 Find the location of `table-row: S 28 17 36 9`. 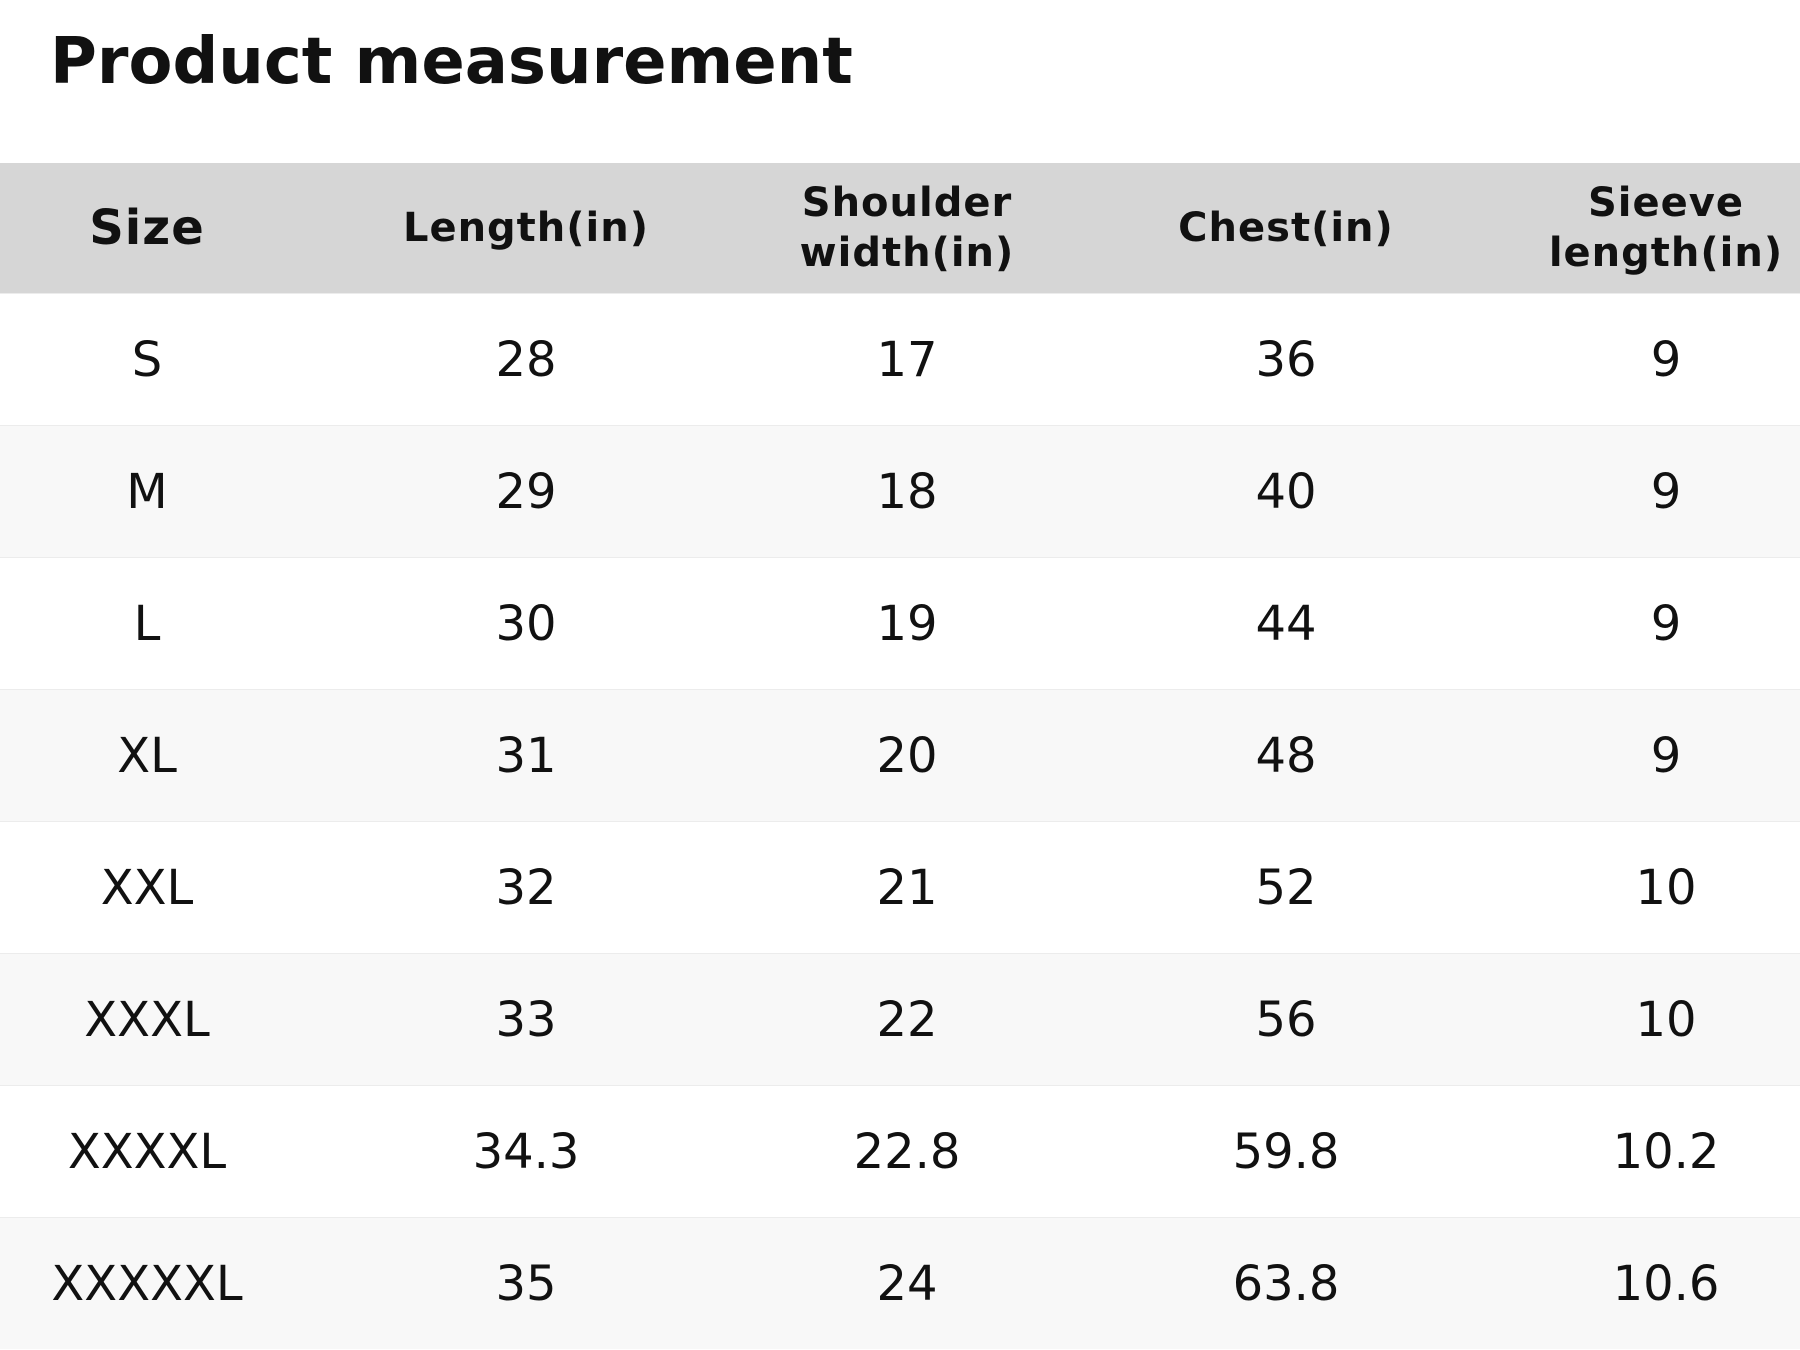

table-row: S 28 17 36 9 is located at coordinates (900, 359).